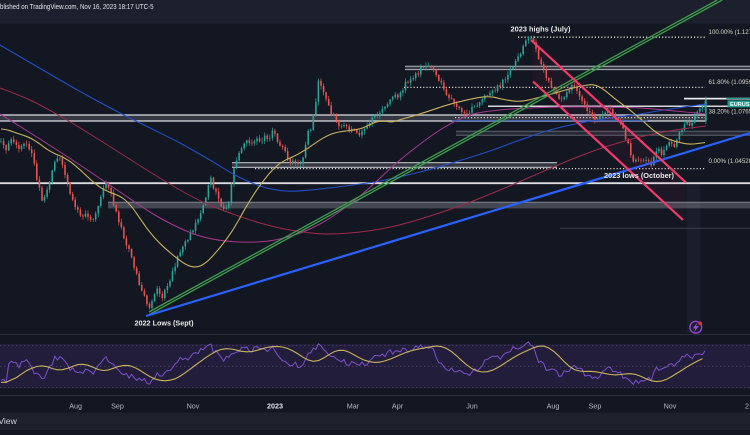  I want to click on svg-text: 38.20% (1.07654), so click(729, 112).